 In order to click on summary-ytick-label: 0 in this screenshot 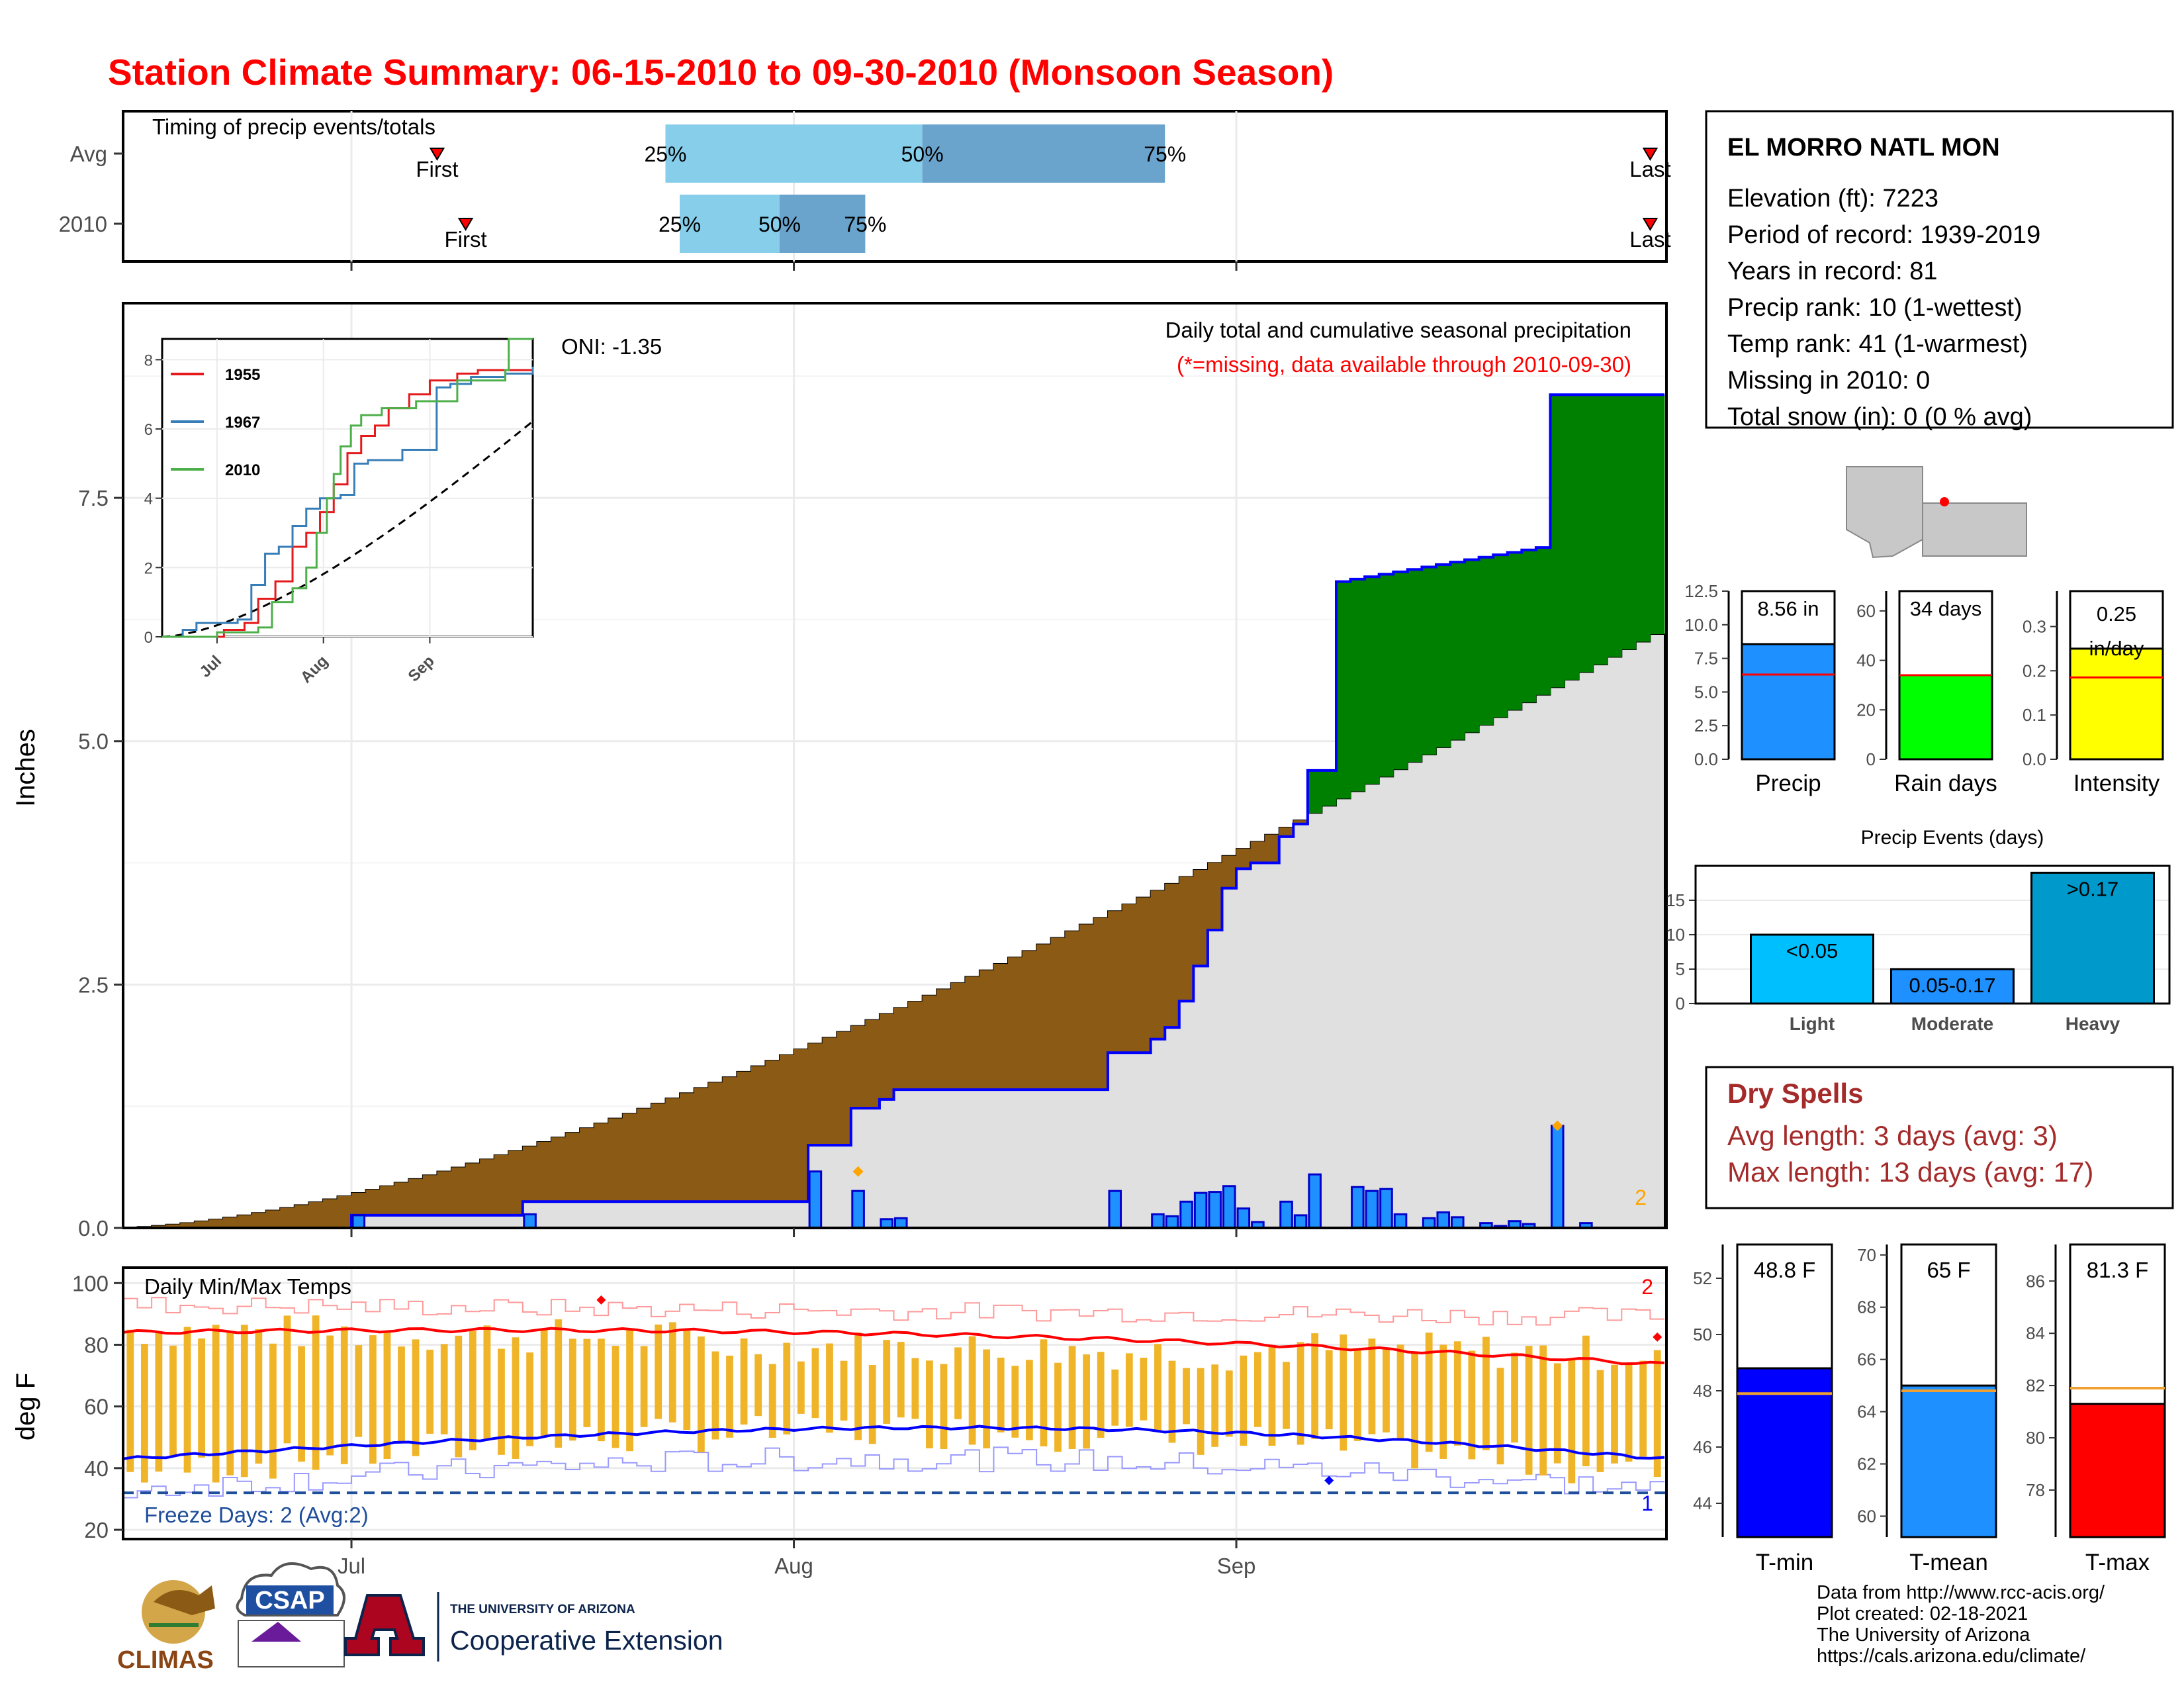, I will do `click(1871, 759)`.